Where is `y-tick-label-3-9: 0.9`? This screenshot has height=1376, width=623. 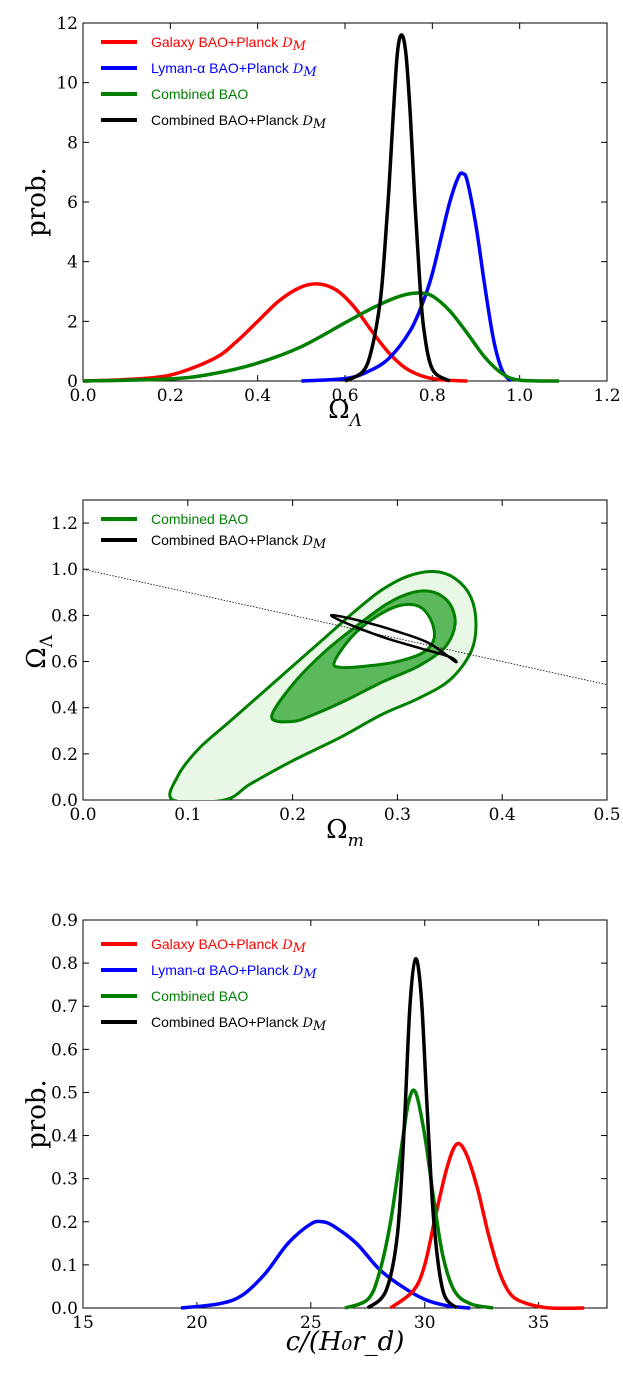 y-tick-label-3-9: 0.9 is located at coordinates (64, 921).